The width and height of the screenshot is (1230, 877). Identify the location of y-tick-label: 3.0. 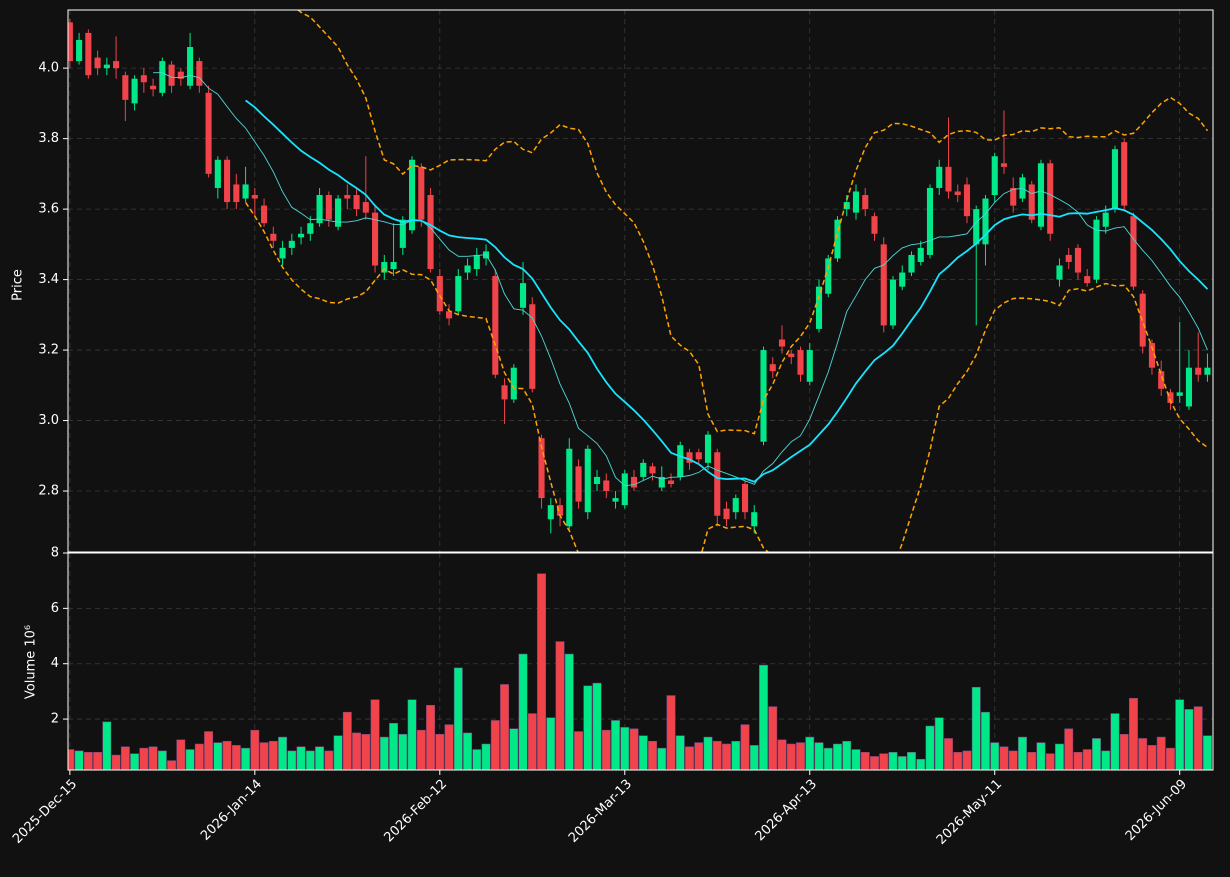
(48, 420).